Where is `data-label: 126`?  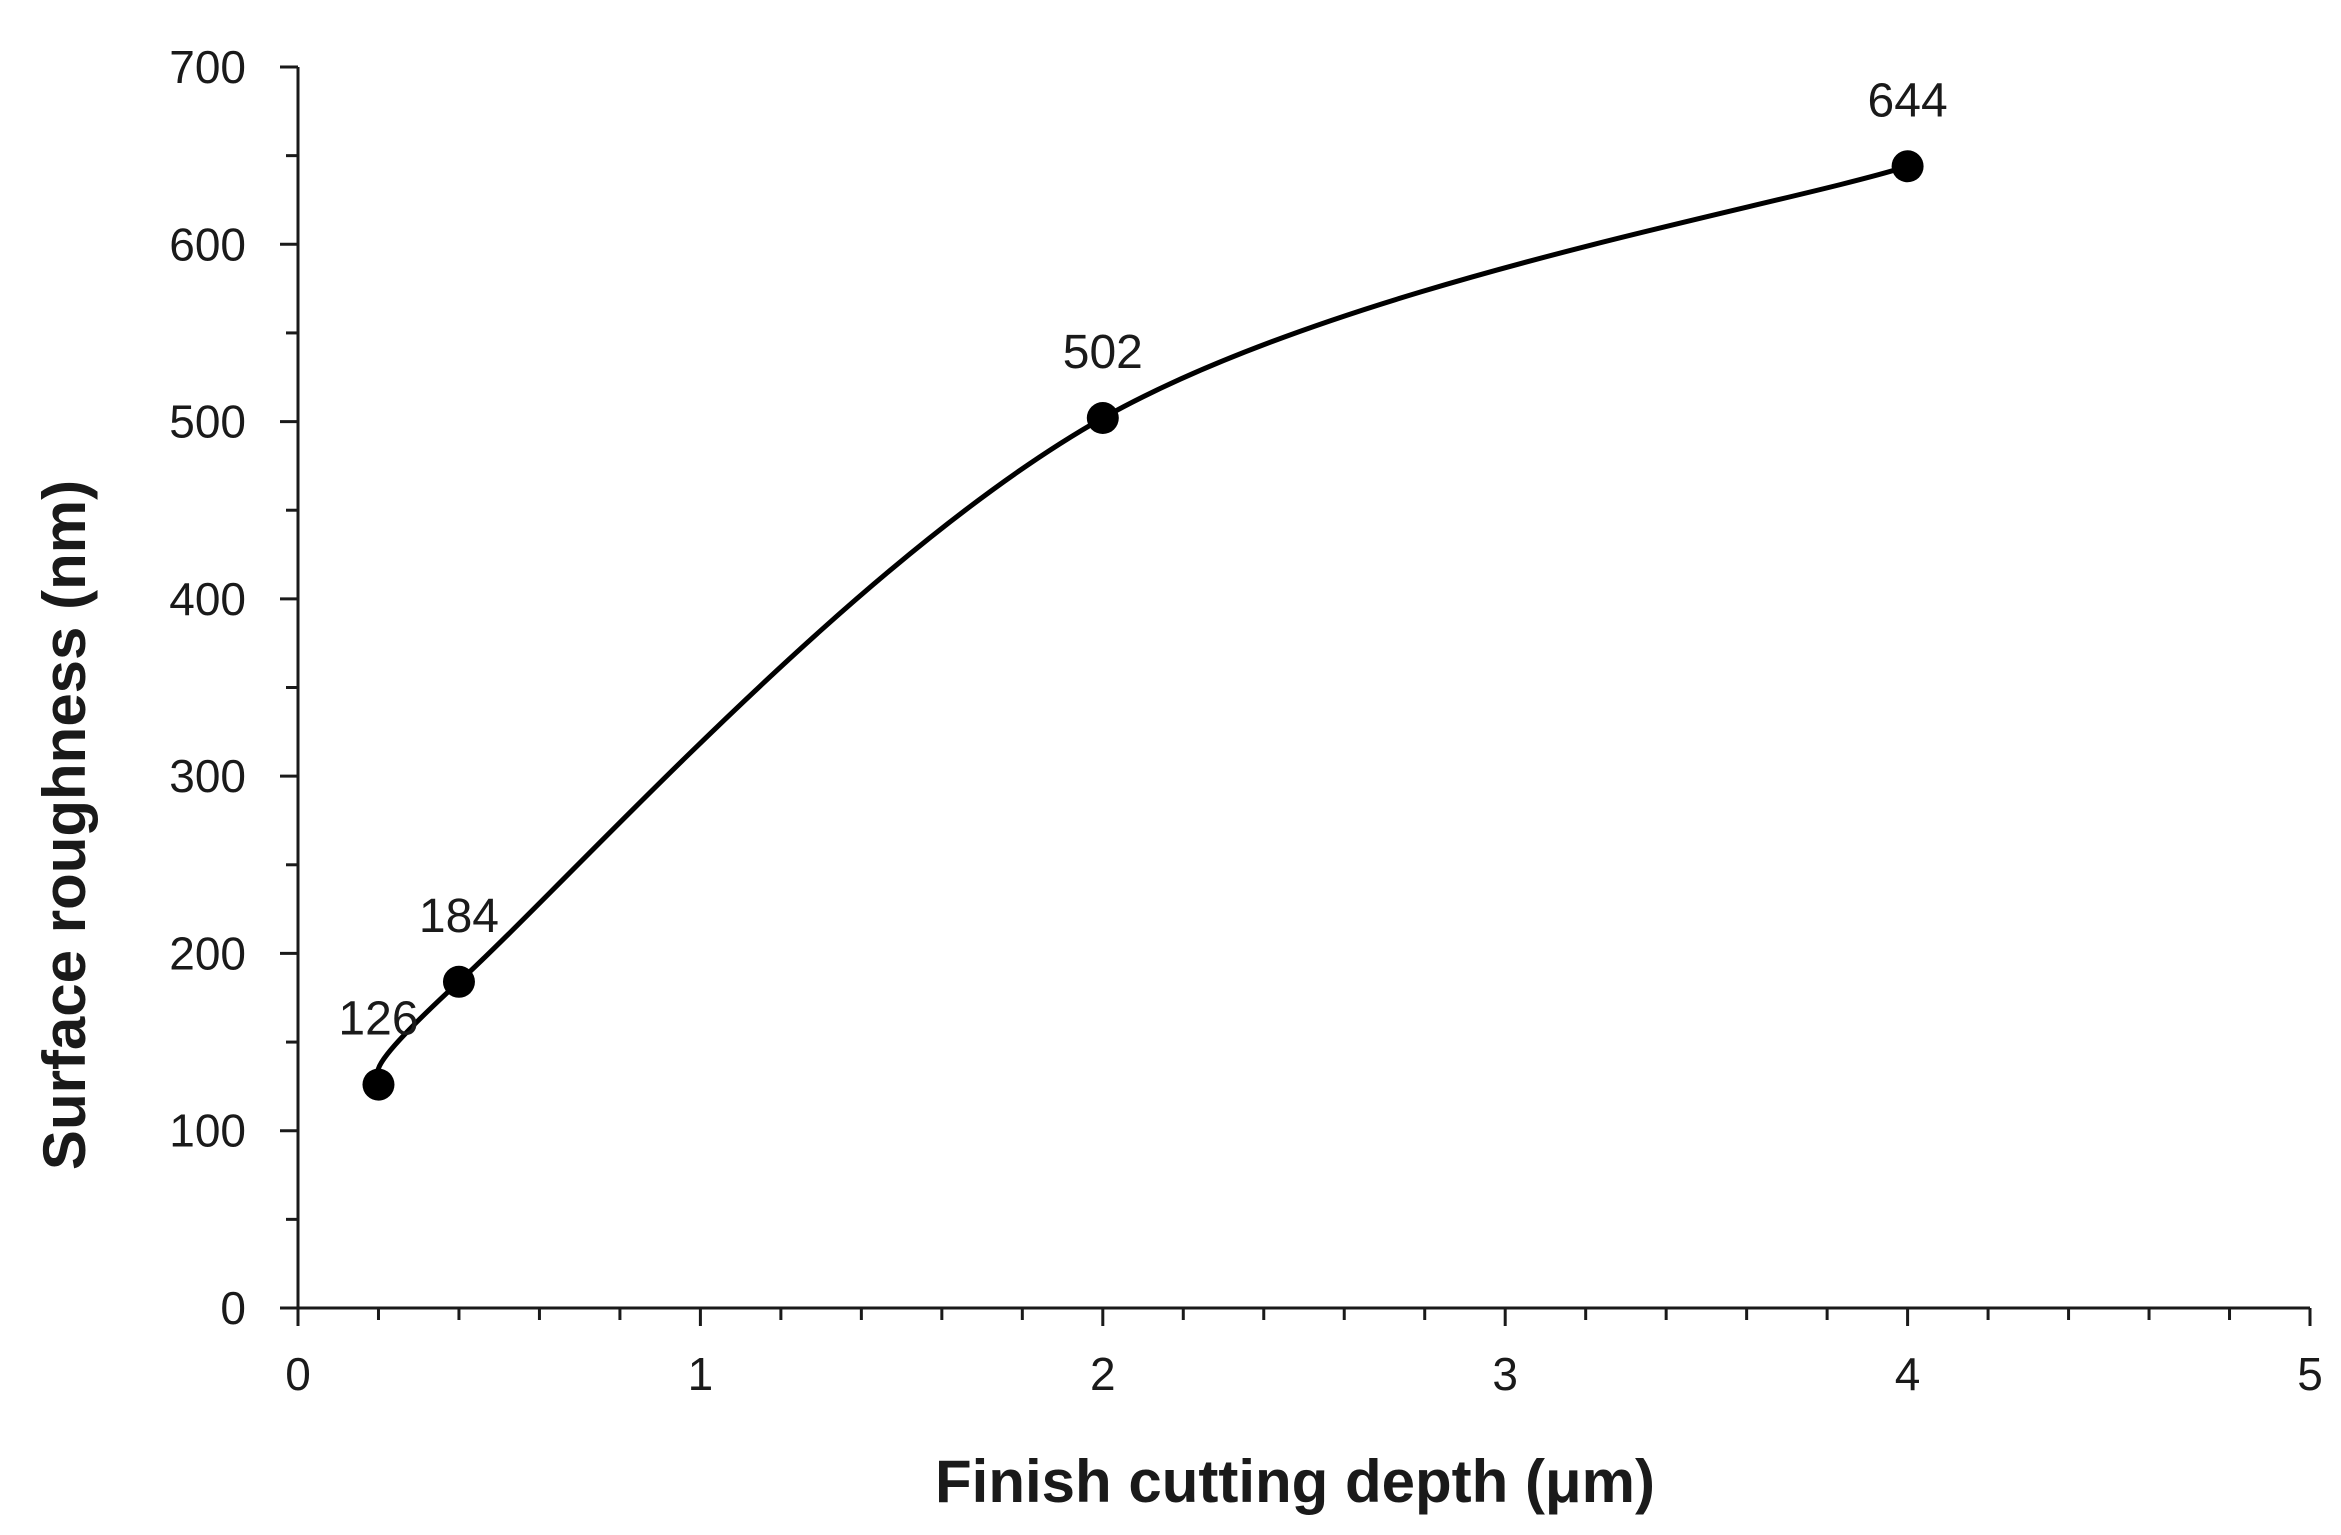 data-label: 126 is located at coordinates (378, 1019).